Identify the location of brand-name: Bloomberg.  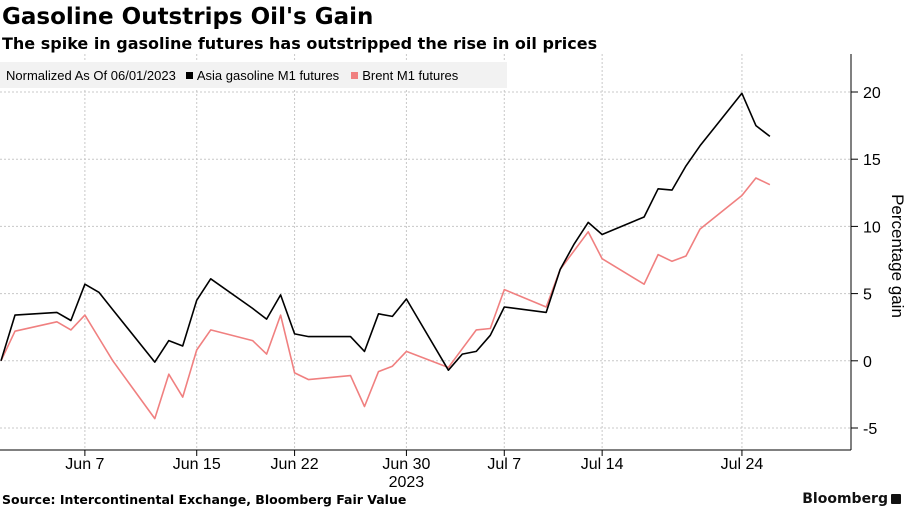
(845, 499).